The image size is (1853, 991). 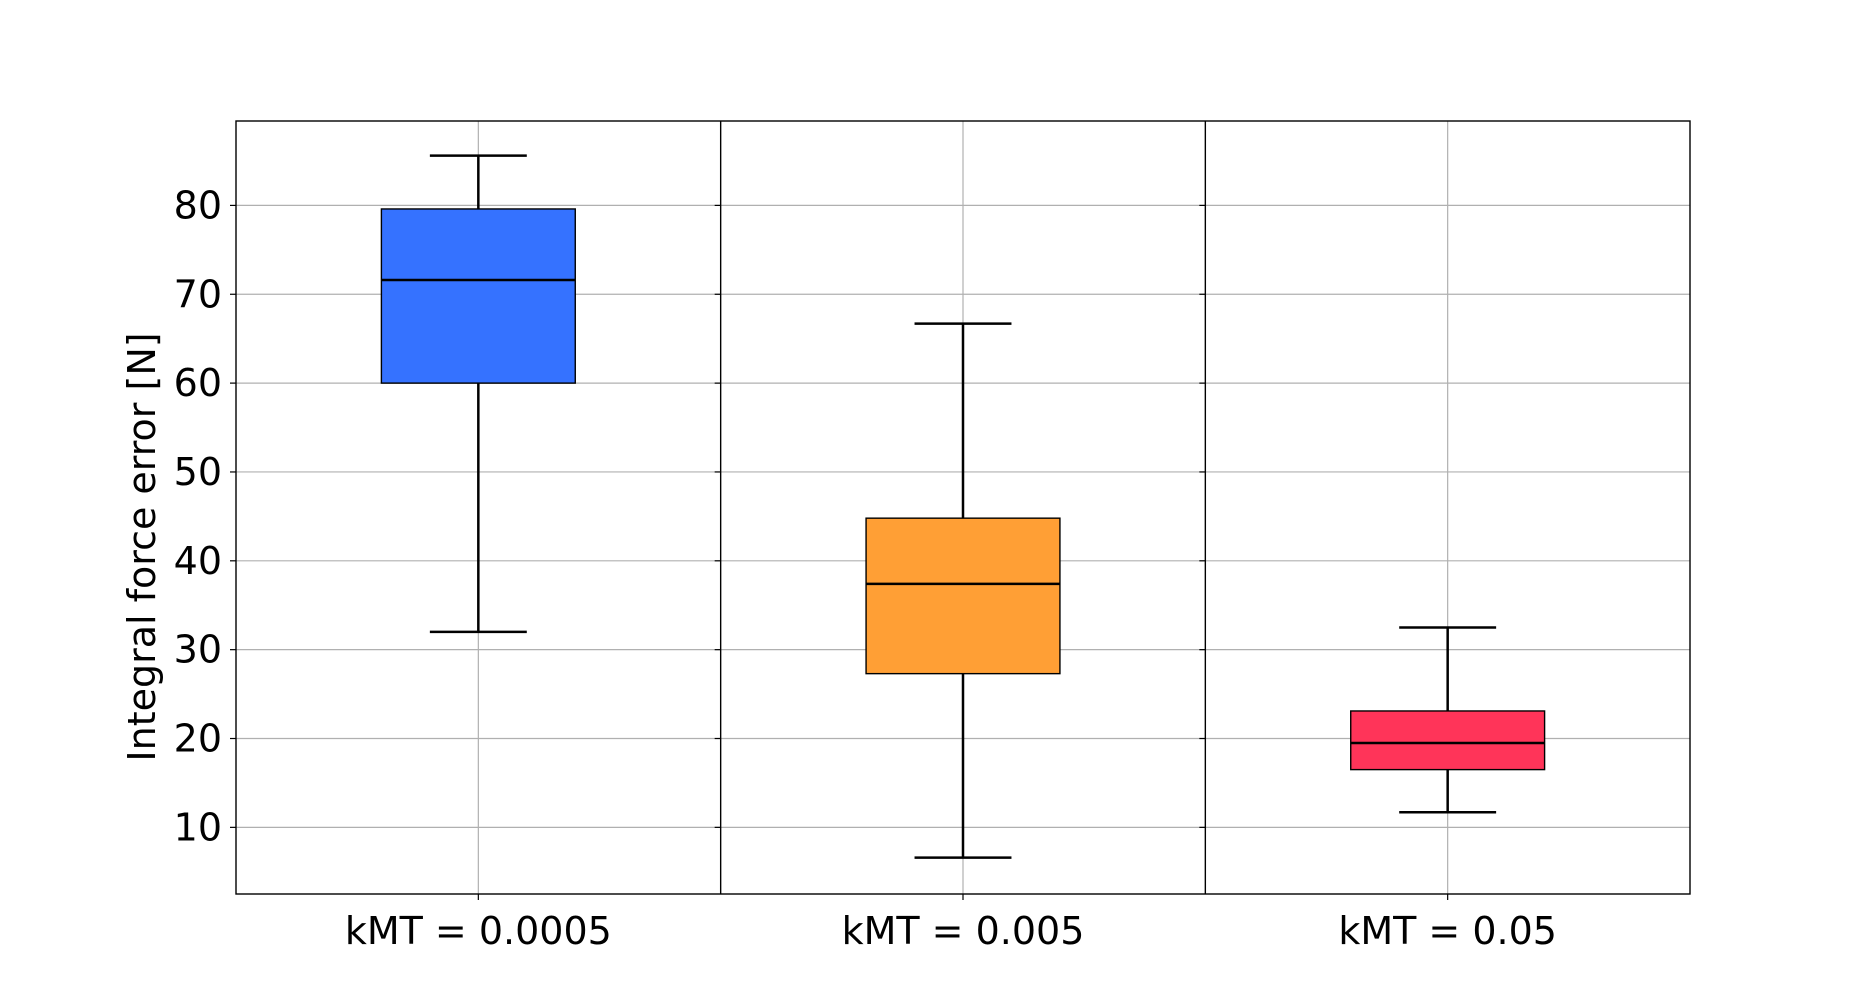 I want to click on y-tick-label: 60, so click(x=198, y=383).